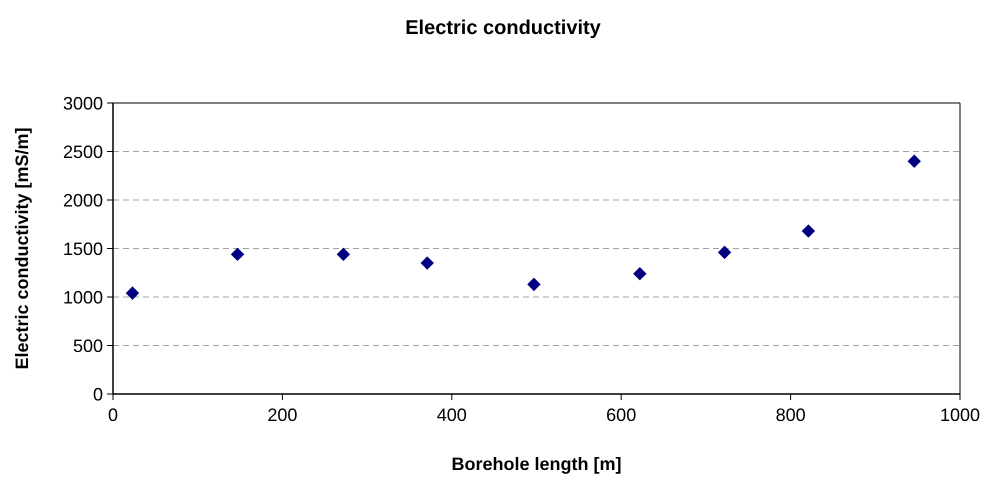 This screenshot has height=485, width=986. Describe the element at coordinates (22, 248) in the screenshot. I see `y-axis-title: Electric conductivity [mS/m]` at that location.